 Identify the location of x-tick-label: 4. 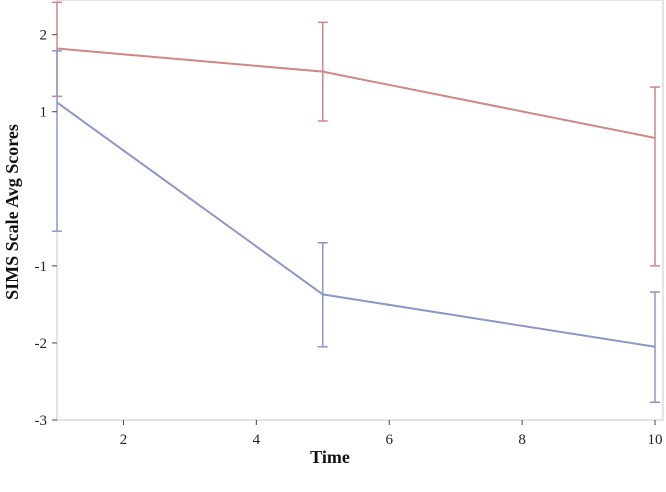
(257, 440).